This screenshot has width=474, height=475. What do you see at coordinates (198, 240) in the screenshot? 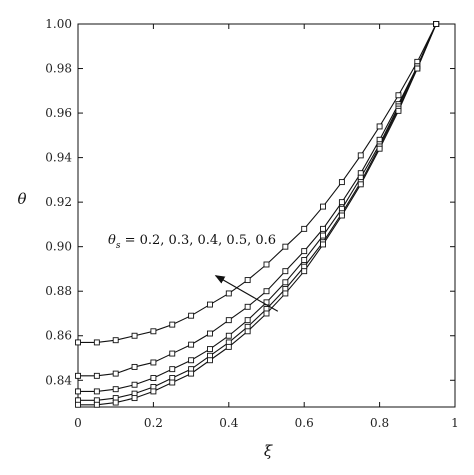
I see `annotation-values: = 0.2, 0.3, 0.4, 0.5, 0.6` at bounding box center [198, 240].